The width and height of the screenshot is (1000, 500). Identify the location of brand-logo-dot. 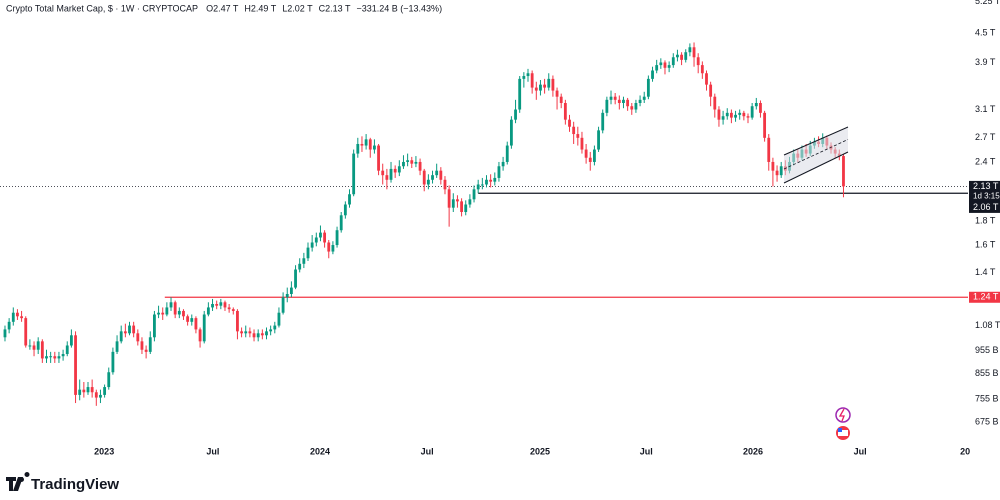
(21, 479).